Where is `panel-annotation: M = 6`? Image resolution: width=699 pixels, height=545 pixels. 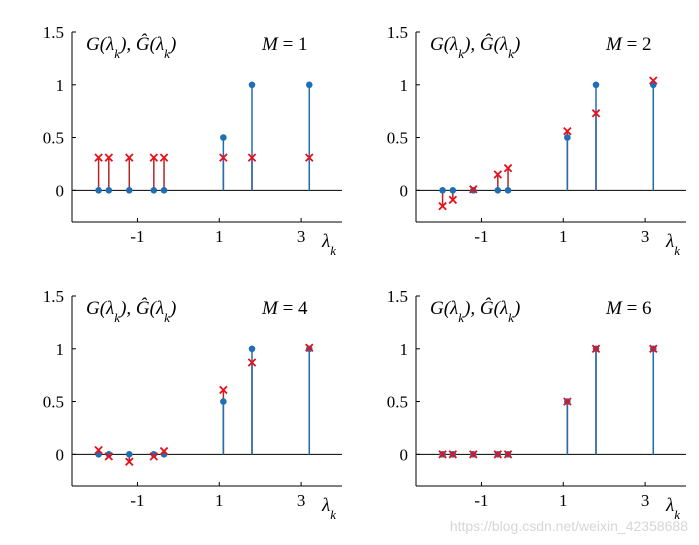 panel-annotation: M = 6 is located at coordinates (628, 308).